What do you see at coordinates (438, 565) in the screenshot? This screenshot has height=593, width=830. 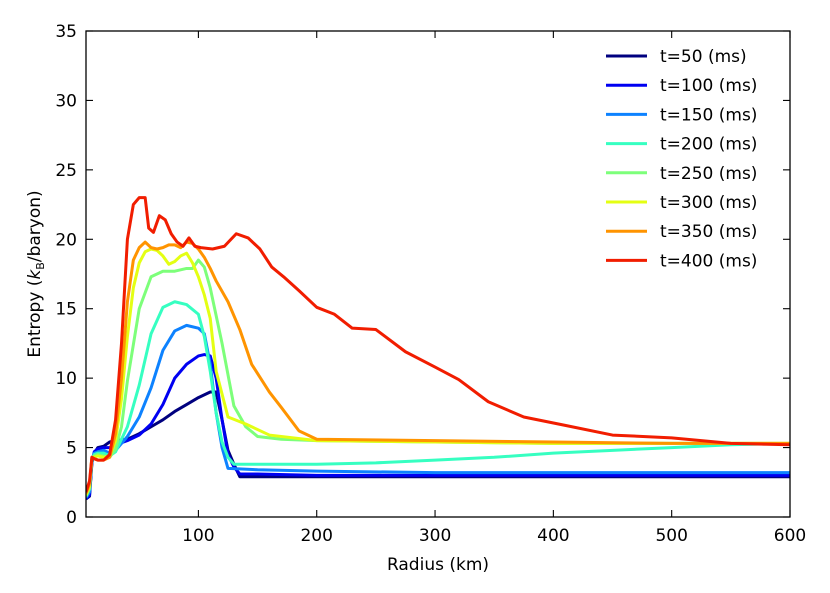 I see `x-axis-label: Radius (km)` at bounding box center [438, 565].